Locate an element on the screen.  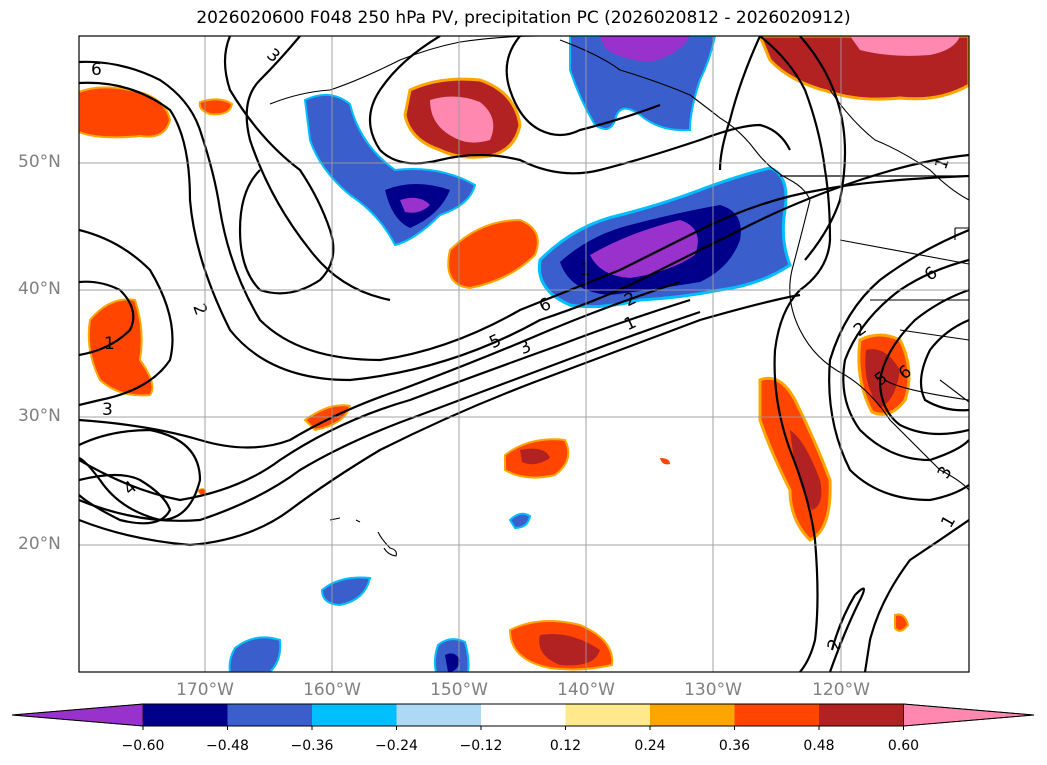
lat-label: 20°N is located at coordinates (39, 544).